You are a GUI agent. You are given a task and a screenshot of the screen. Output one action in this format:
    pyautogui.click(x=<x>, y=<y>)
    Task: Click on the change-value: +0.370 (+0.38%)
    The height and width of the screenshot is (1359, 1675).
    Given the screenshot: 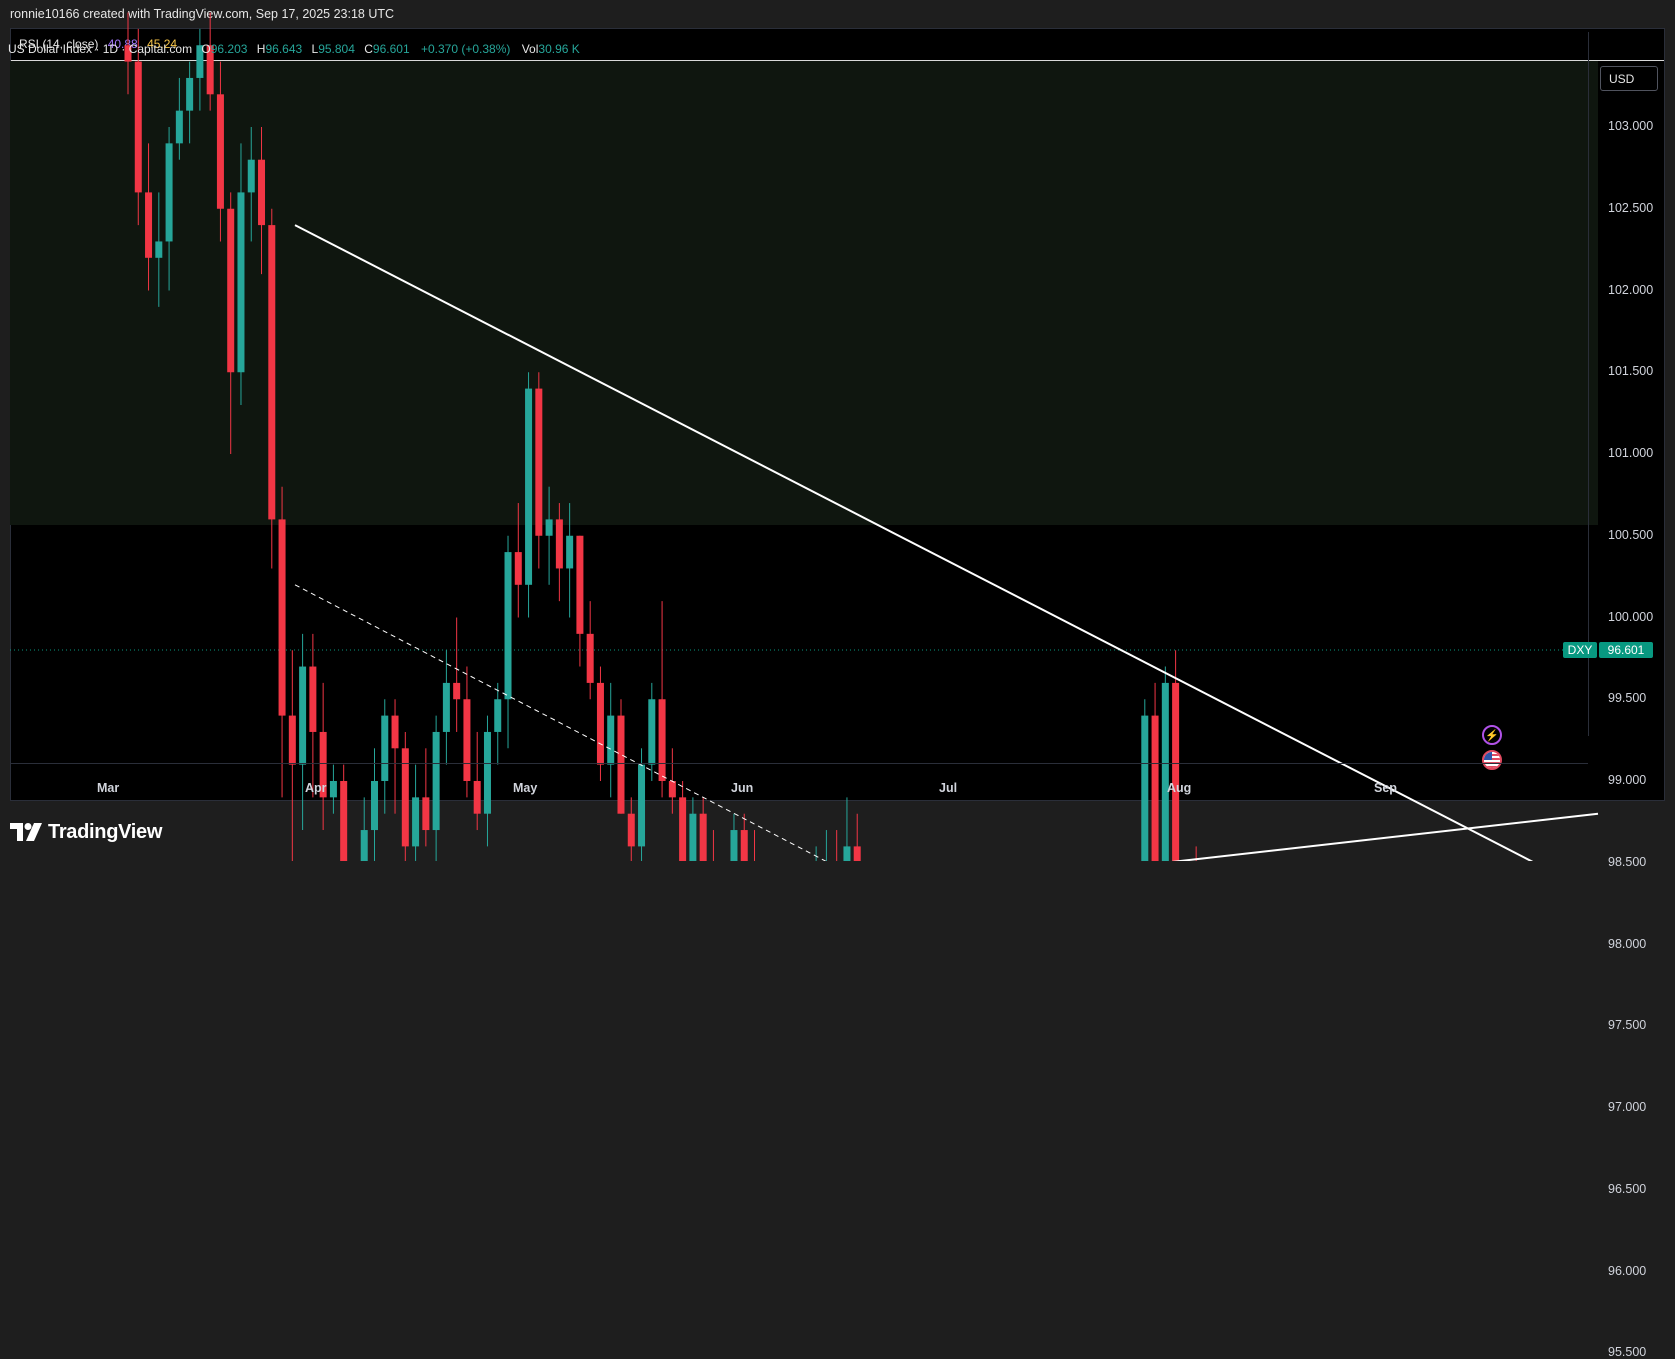 What is the action you would take?
    pyautogui.click(x=465, y=49)
    